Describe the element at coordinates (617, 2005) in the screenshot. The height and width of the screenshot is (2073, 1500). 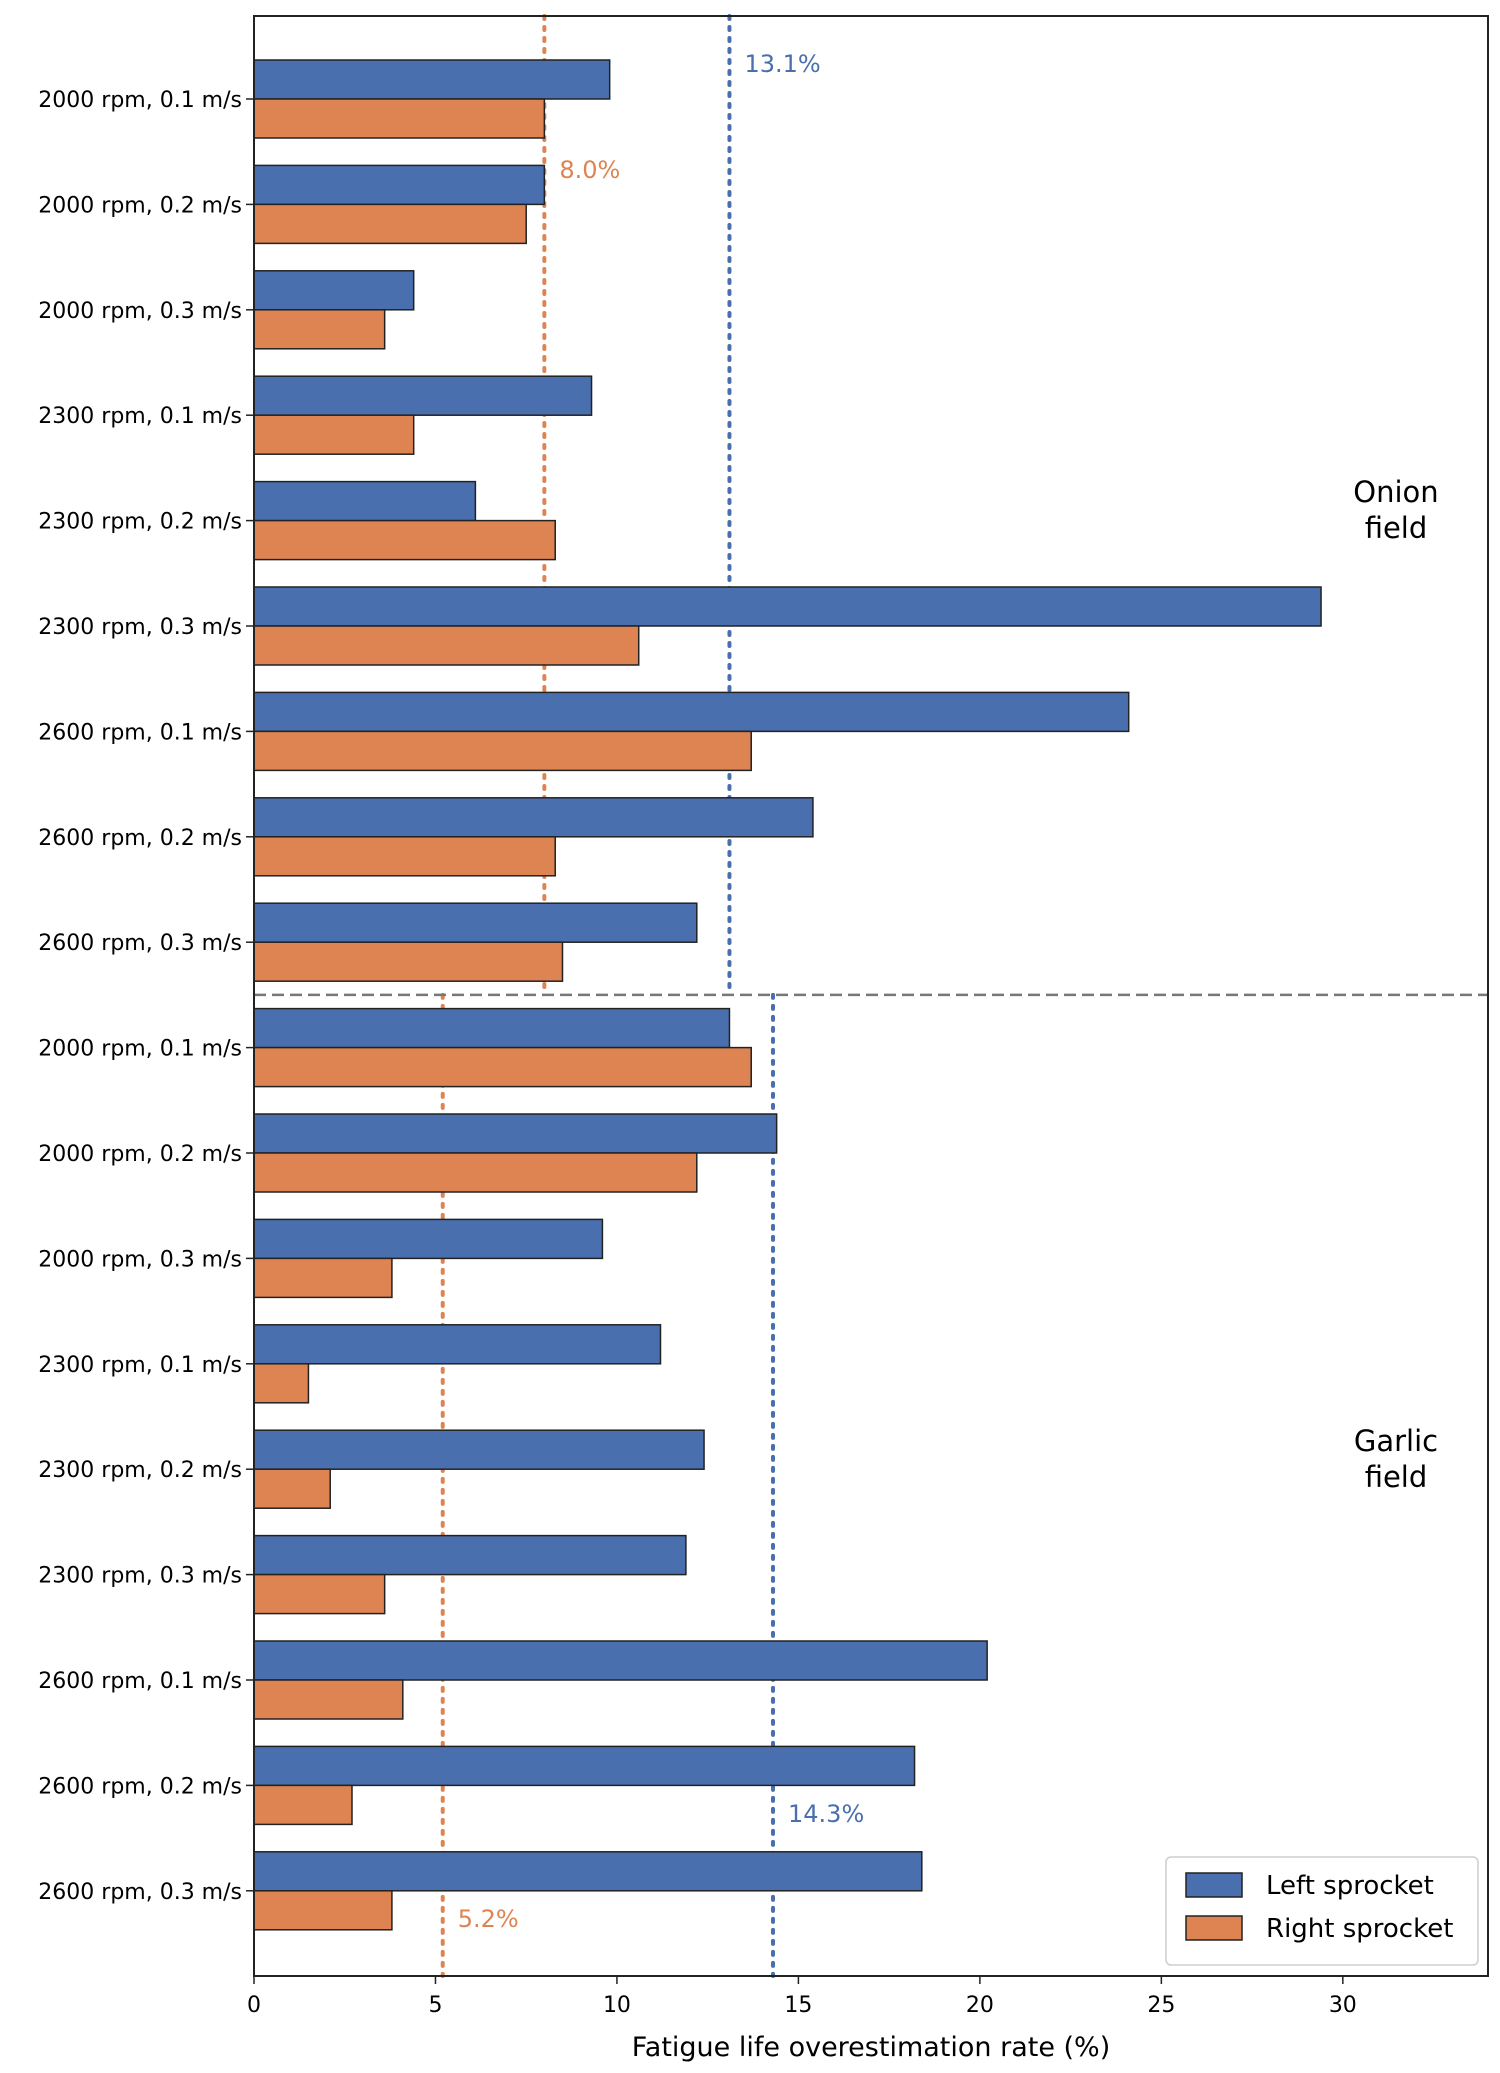
I see `x-tick-label: 10` at that location.